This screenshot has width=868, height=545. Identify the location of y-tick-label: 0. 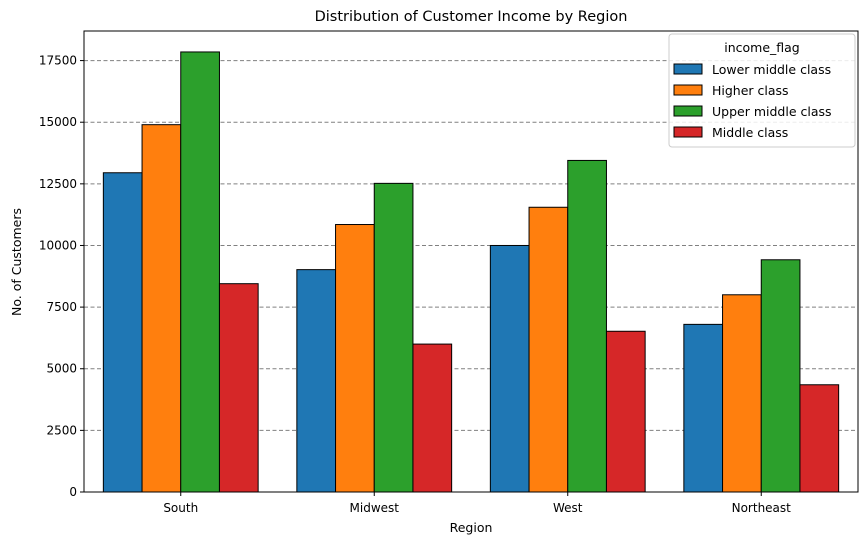
(73, 492).